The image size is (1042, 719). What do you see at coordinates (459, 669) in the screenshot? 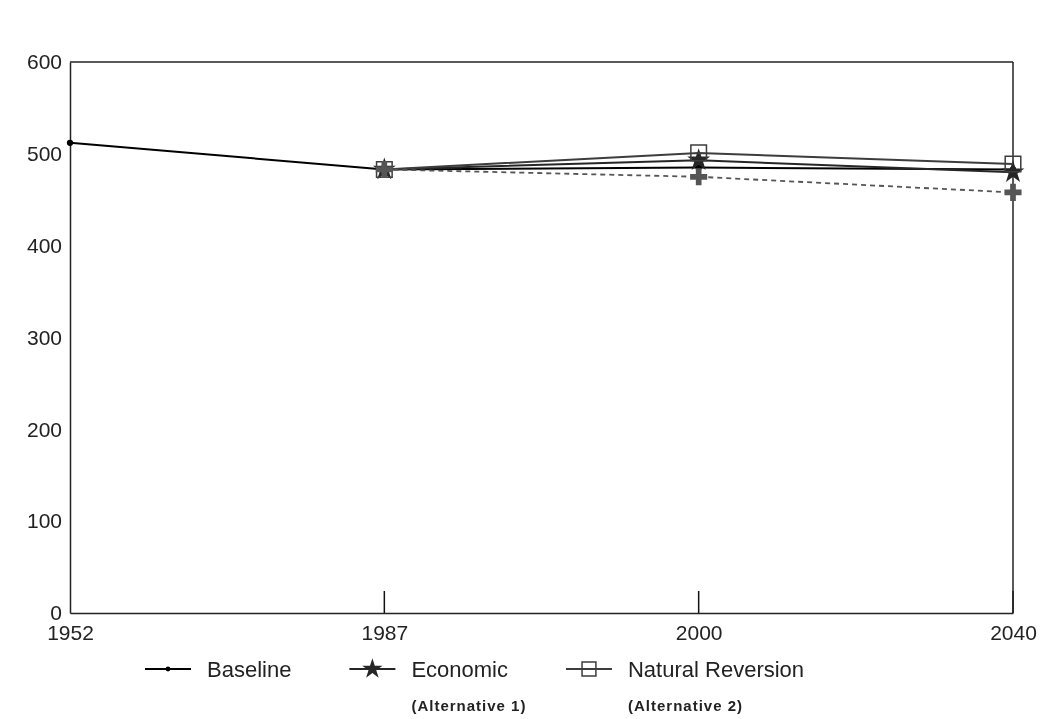
I see `legend-label: Economic` at bounding box center [459, 669].